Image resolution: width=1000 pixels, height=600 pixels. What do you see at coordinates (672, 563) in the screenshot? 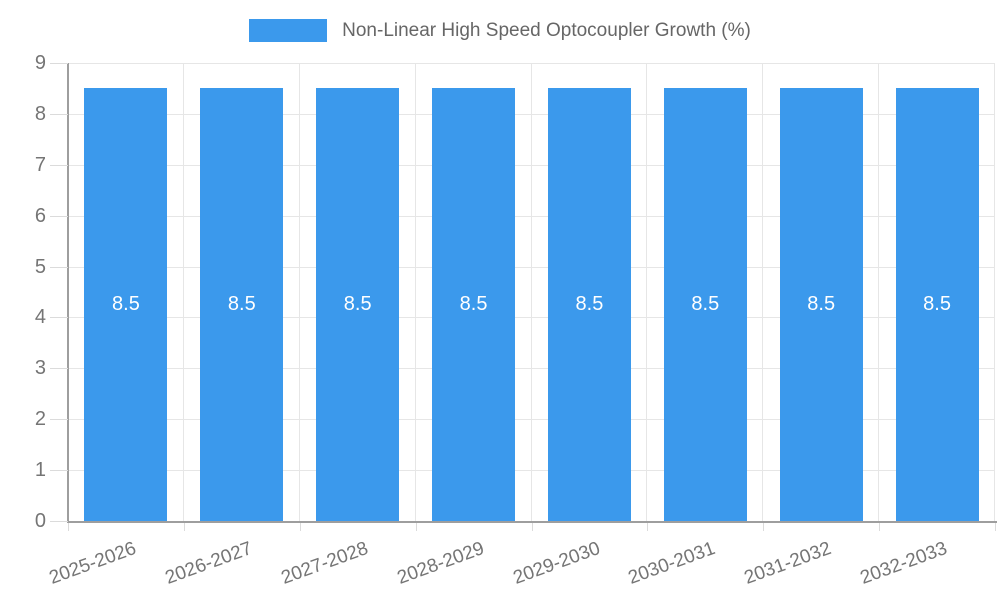
I see `x-tick-label: 2030-2031` at bounding box center [672, 563].